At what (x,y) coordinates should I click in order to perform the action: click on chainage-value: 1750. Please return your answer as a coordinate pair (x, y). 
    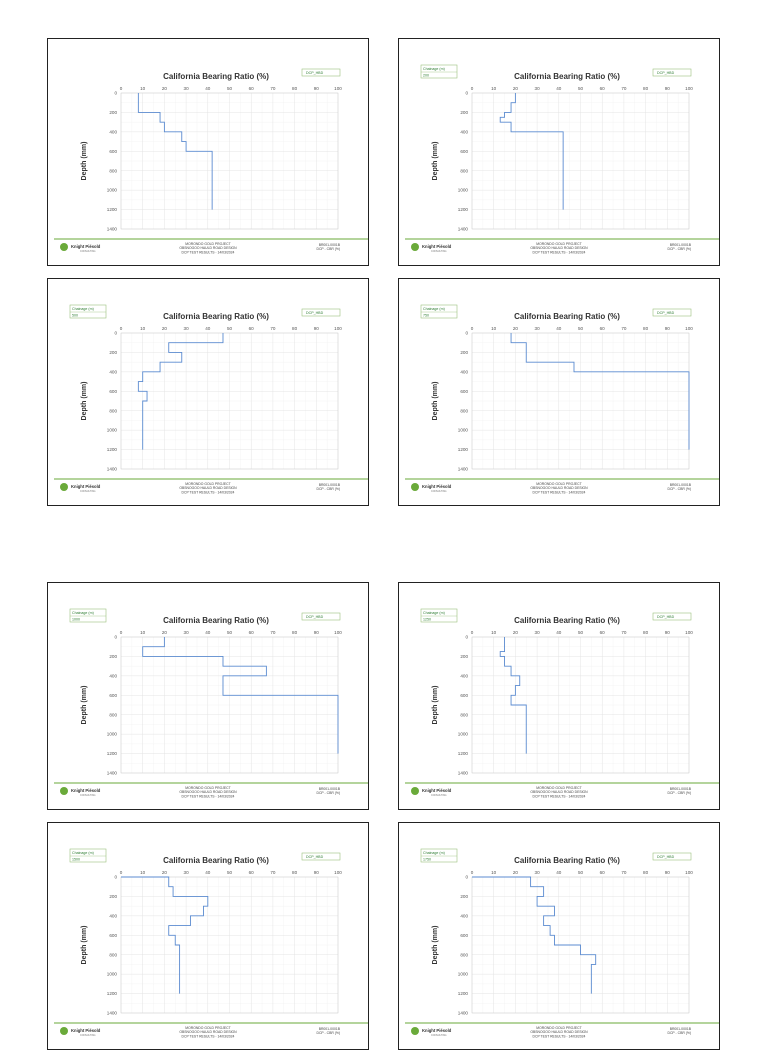
    Looking at the image, I should click on (427, 860).